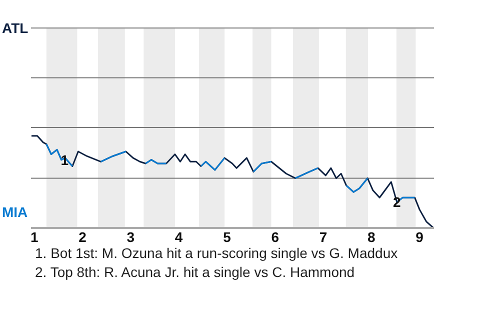 This screenshot has width=480, height=320. I want to click on x-tick-label: 6, so click(275, 236).